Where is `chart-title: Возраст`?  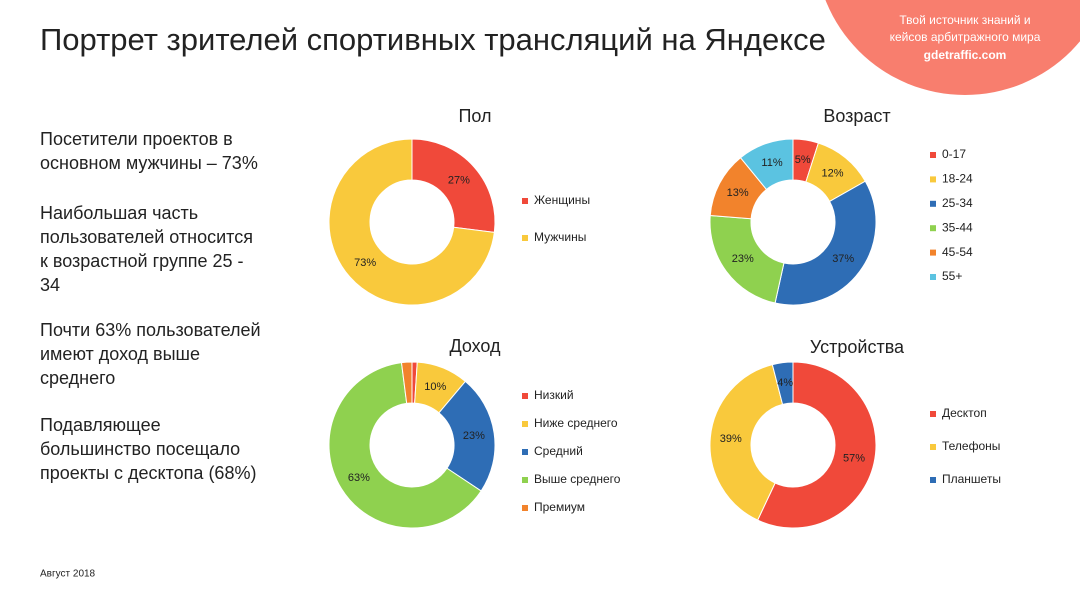 chart-title: Возраст is located at coordinates (856, 116).